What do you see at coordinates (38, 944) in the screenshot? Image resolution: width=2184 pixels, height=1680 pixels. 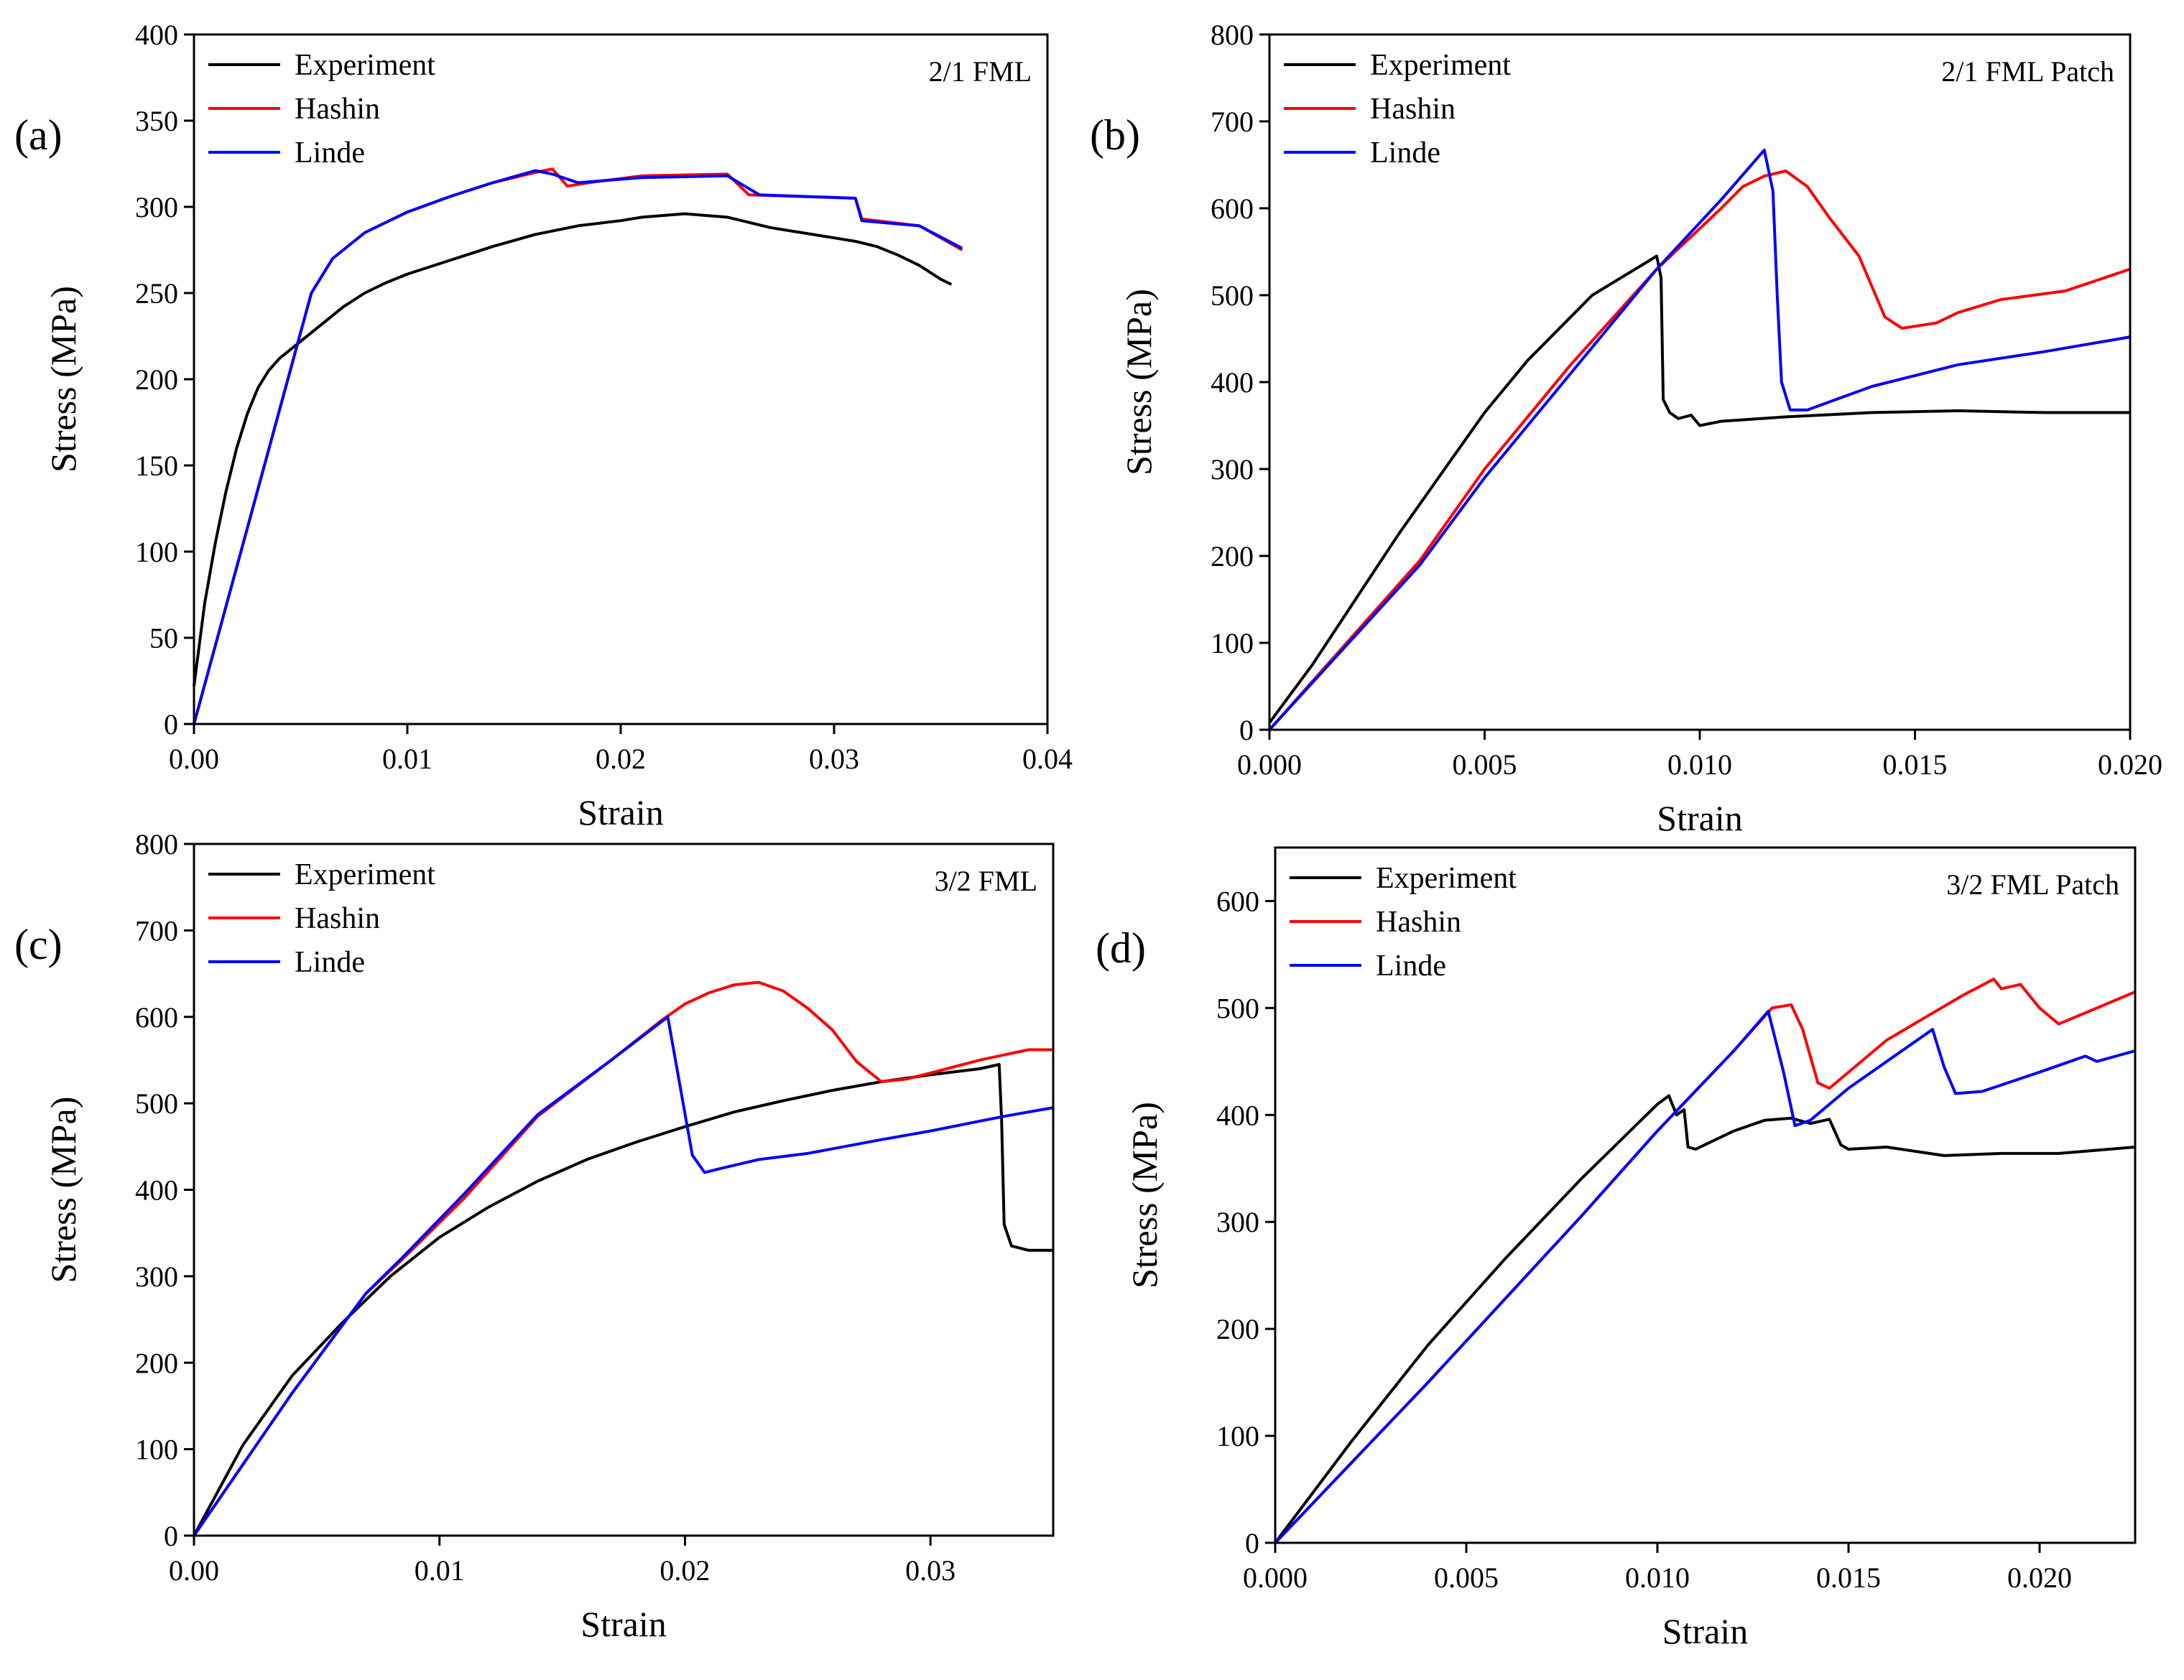 I see `panel-letter: (c)` at bounding box center [38, 944].